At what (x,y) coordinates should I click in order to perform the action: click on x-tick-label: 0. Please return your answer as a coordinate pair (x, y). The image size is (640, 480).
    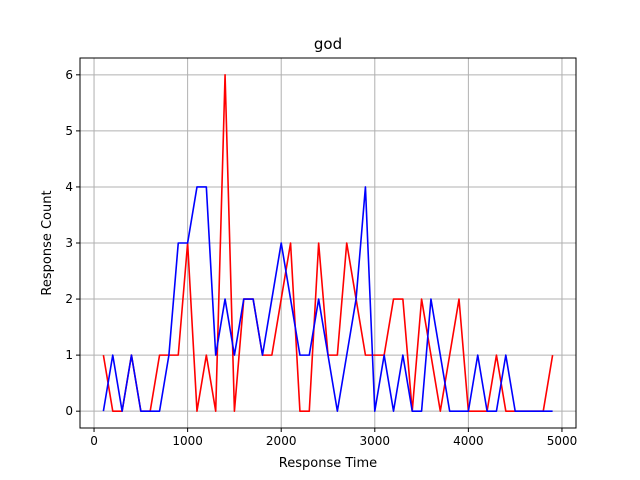
    Looking at the image, I should click on (94, 441).